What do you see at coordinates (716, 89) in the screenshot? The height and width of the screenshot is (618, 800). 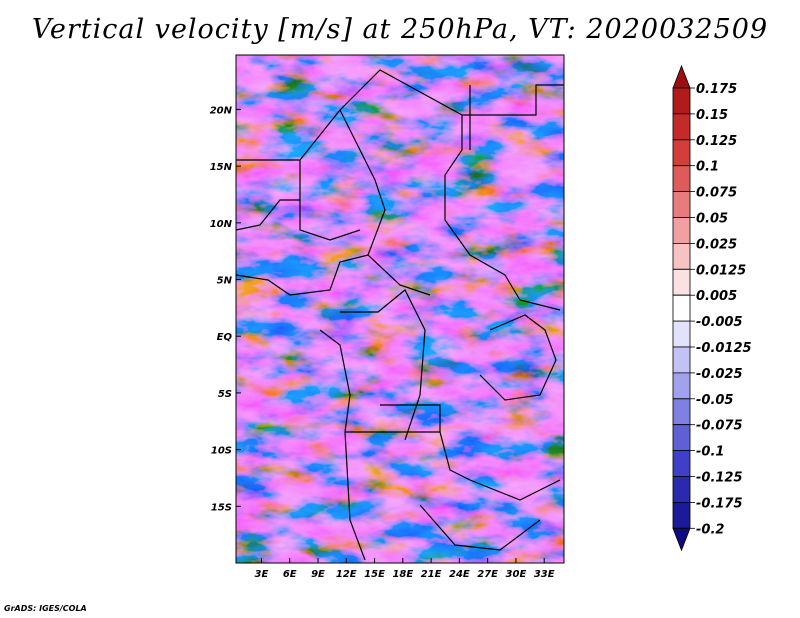 I see `colorbar-label: 0.175` at bounding box center [716, 89].